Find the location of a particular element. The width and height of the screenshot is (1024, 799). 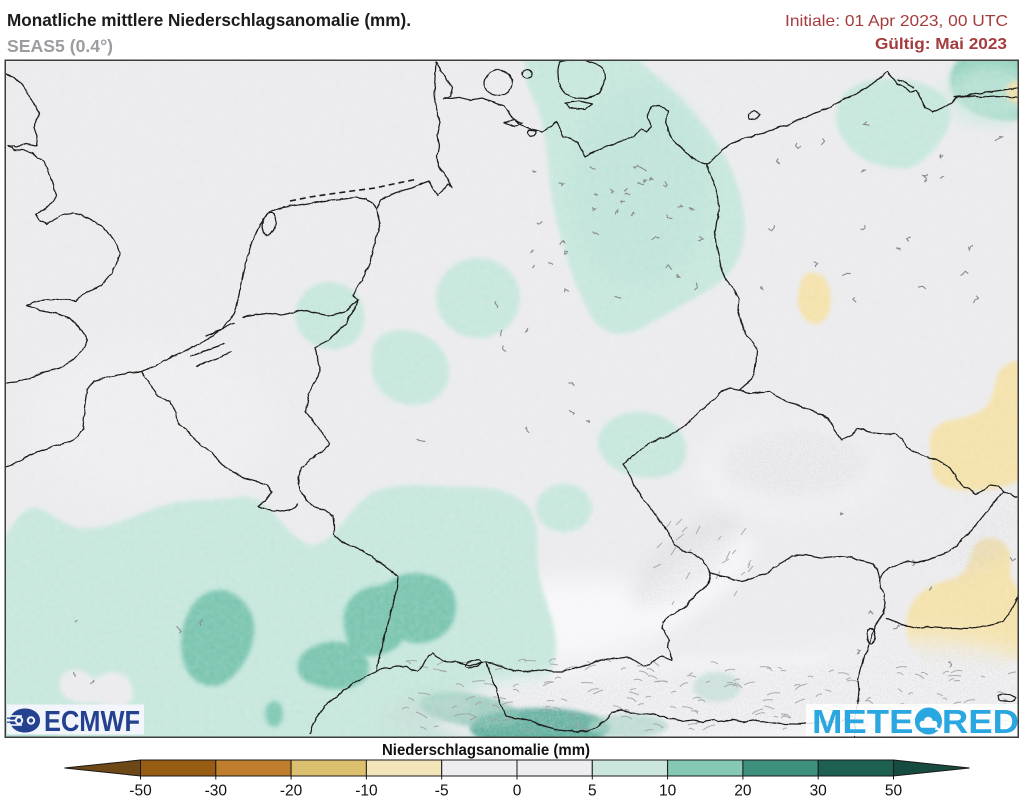

svg-text: Niederschlagsanomalie (mm) is located at coordinates (486, 750).